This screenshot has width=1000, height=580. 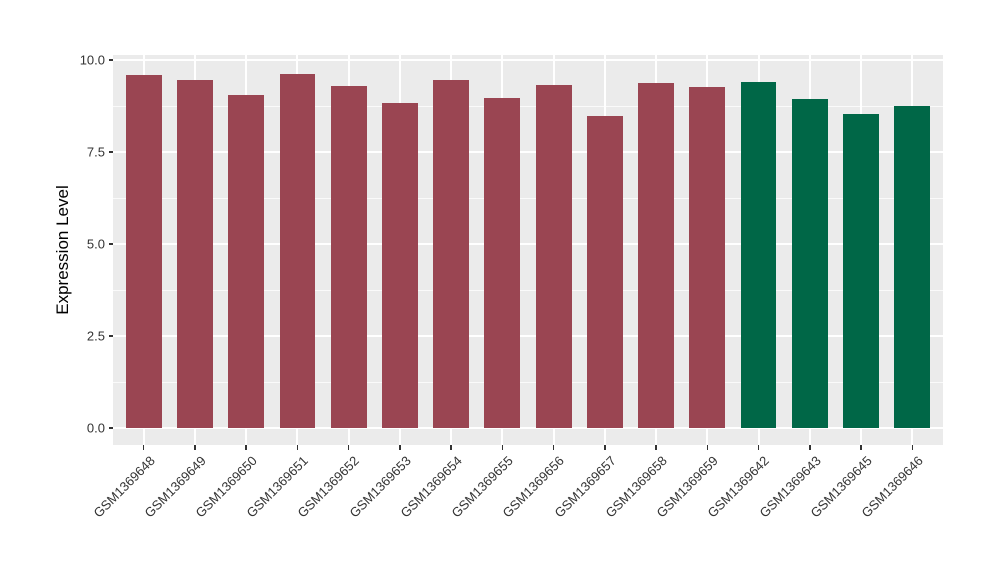 I want to click on bar-GSM1369645, so click(x=861, y=271).